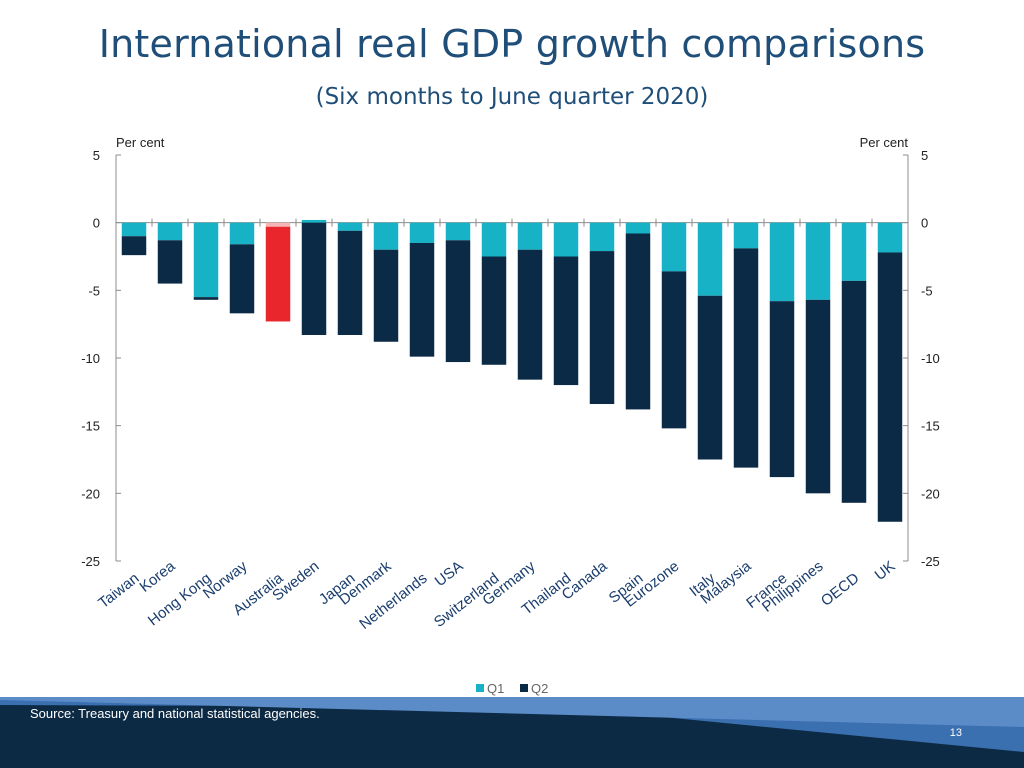 The height and width of the screenshot is (768, 1024). What do you see at coordinates (90, 358) in the screenshot?
I see `y-tick-label-left: -10` at bounding box center [90, 358].